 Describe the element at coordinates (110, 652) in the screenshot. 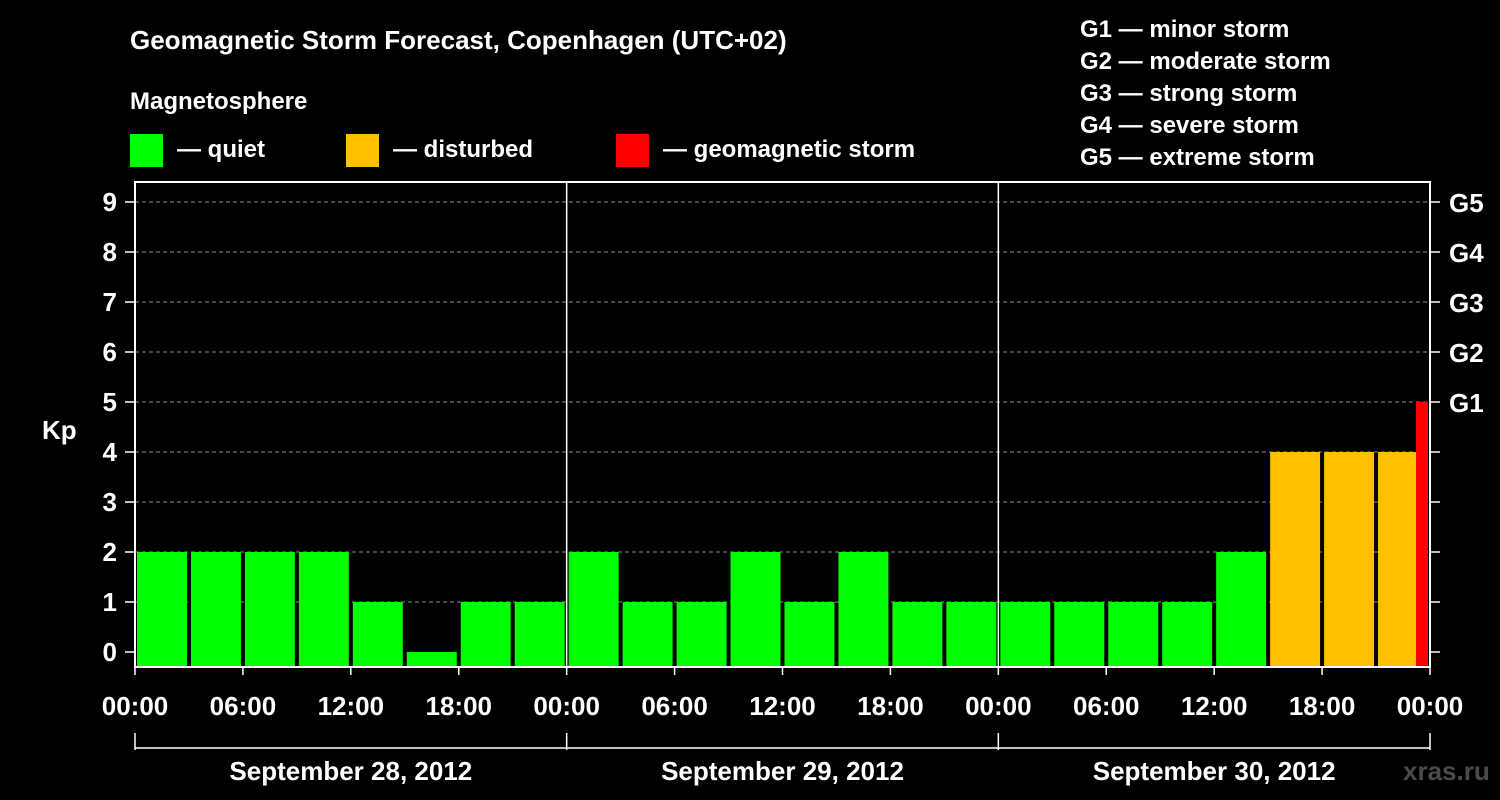

I see `y-tick-label: 0` at that location.